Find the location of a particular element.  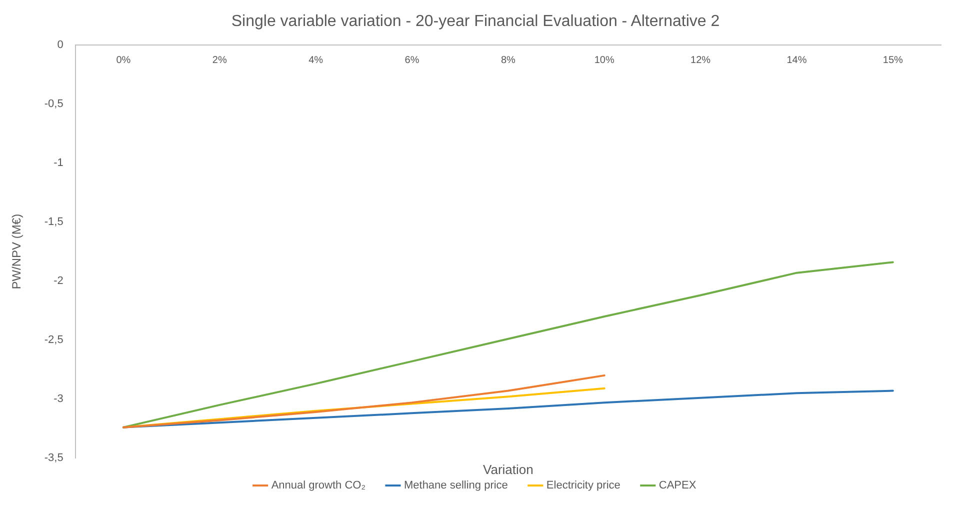

x-axis-title: Variation is located at coordinates (508, 470).